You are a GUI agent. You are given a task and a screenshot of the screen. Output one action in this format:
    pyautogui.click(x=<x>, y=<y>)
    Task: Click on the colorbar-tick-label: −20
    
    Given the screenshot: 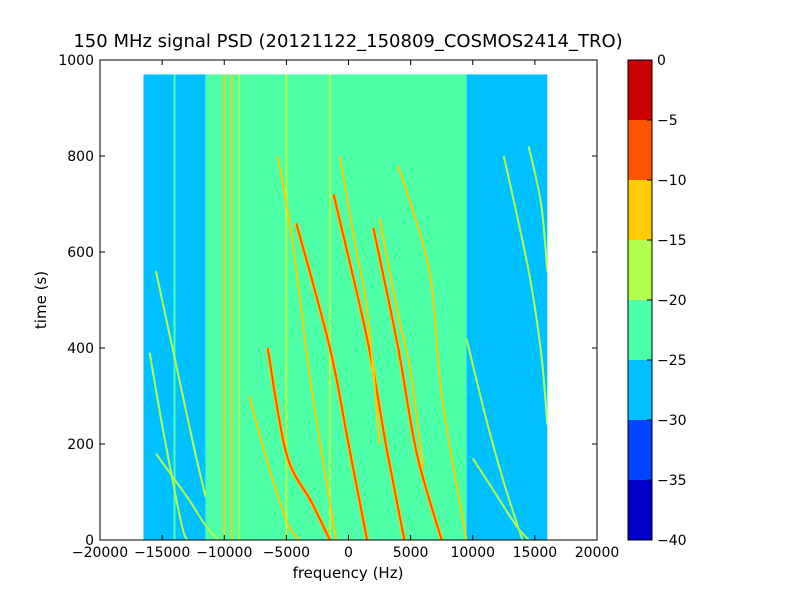 What is the action you would take?
    pyautogui.click(x=672, y=301)
    